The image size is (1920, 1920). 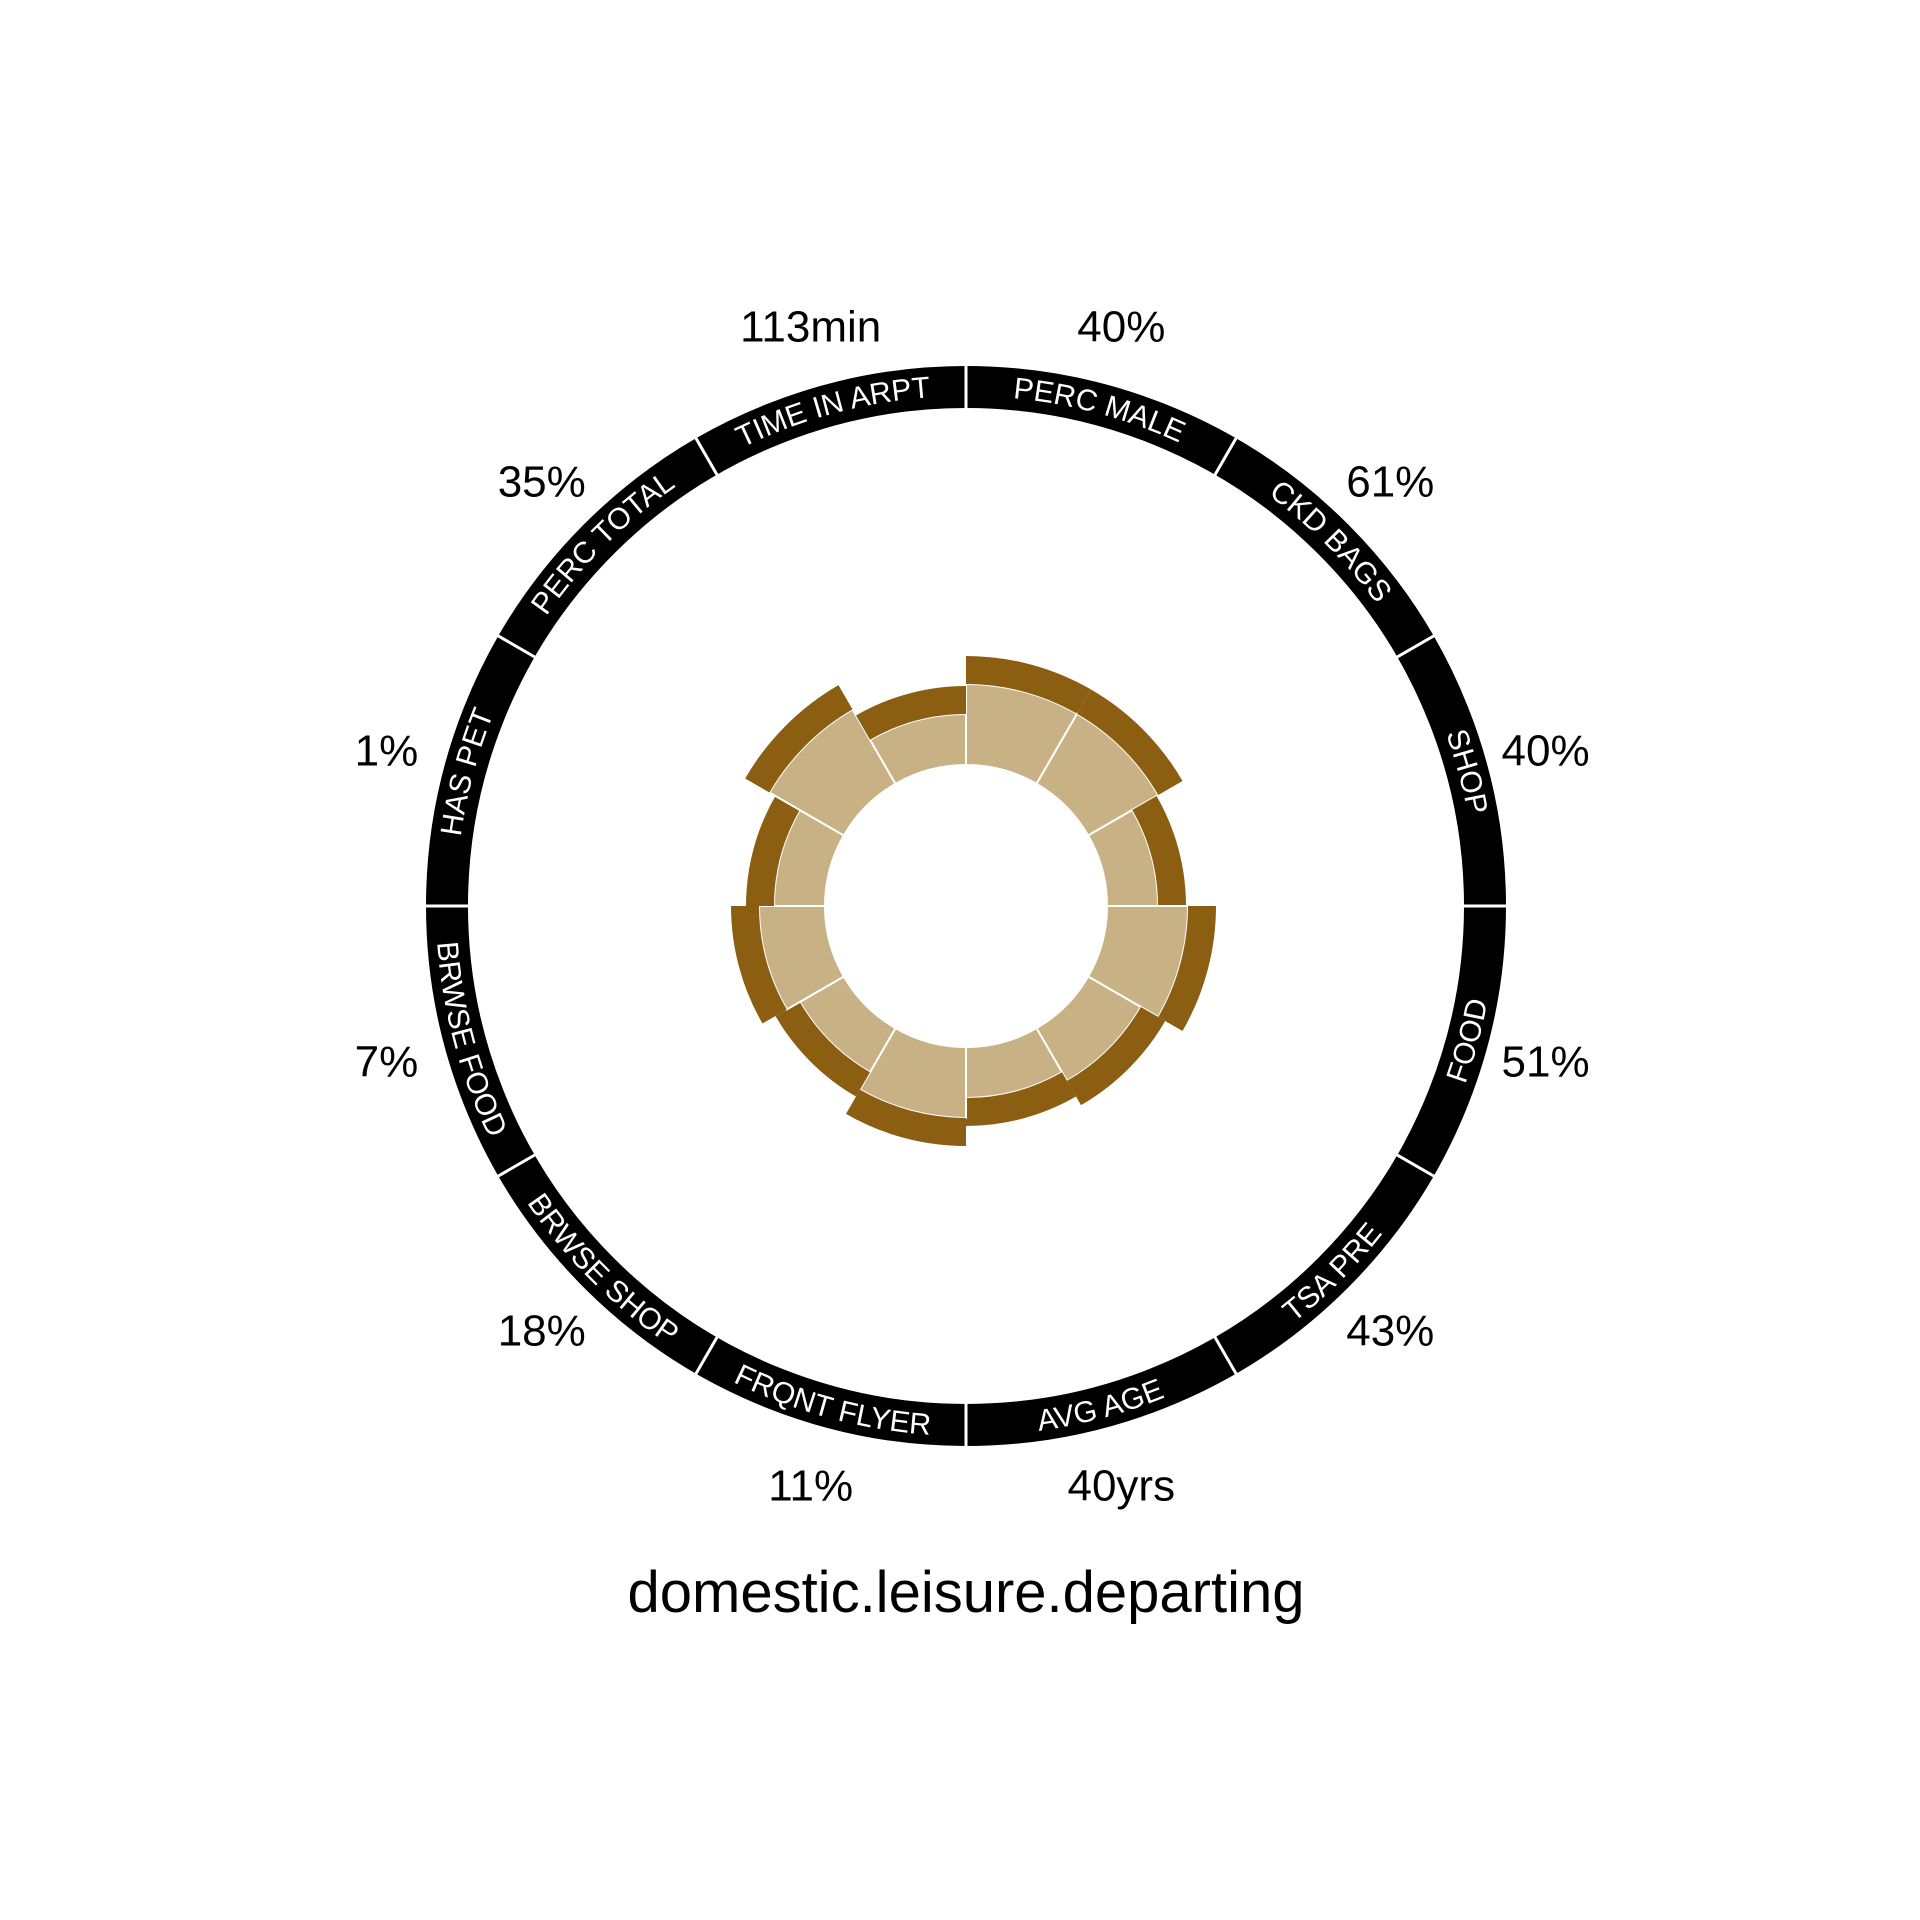 I want to click on value-label: 11%, so click(x=810, y=1486).